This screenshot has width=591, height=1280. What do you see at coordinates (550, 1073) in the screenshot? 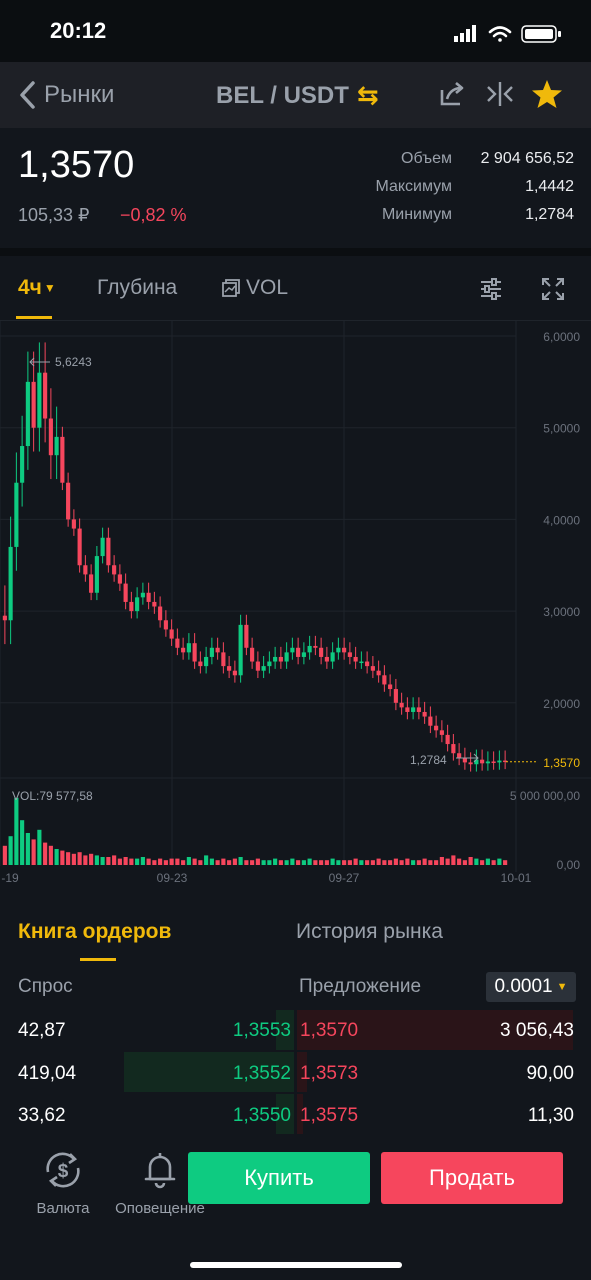
I see `ask-qty: 90,00` at bounding box center [550, 1073].